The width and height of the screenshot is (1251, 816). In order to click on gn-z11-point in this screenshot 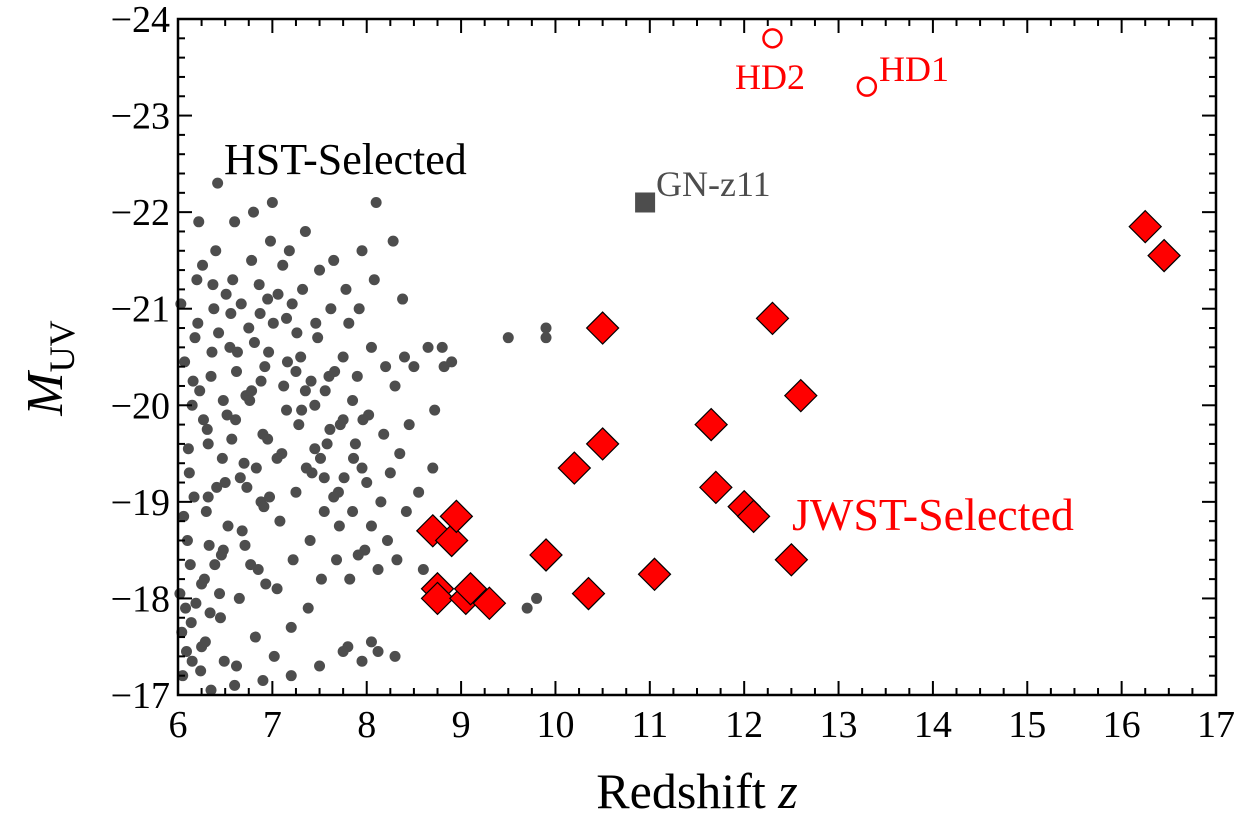, I will do `click(645, 202)`.